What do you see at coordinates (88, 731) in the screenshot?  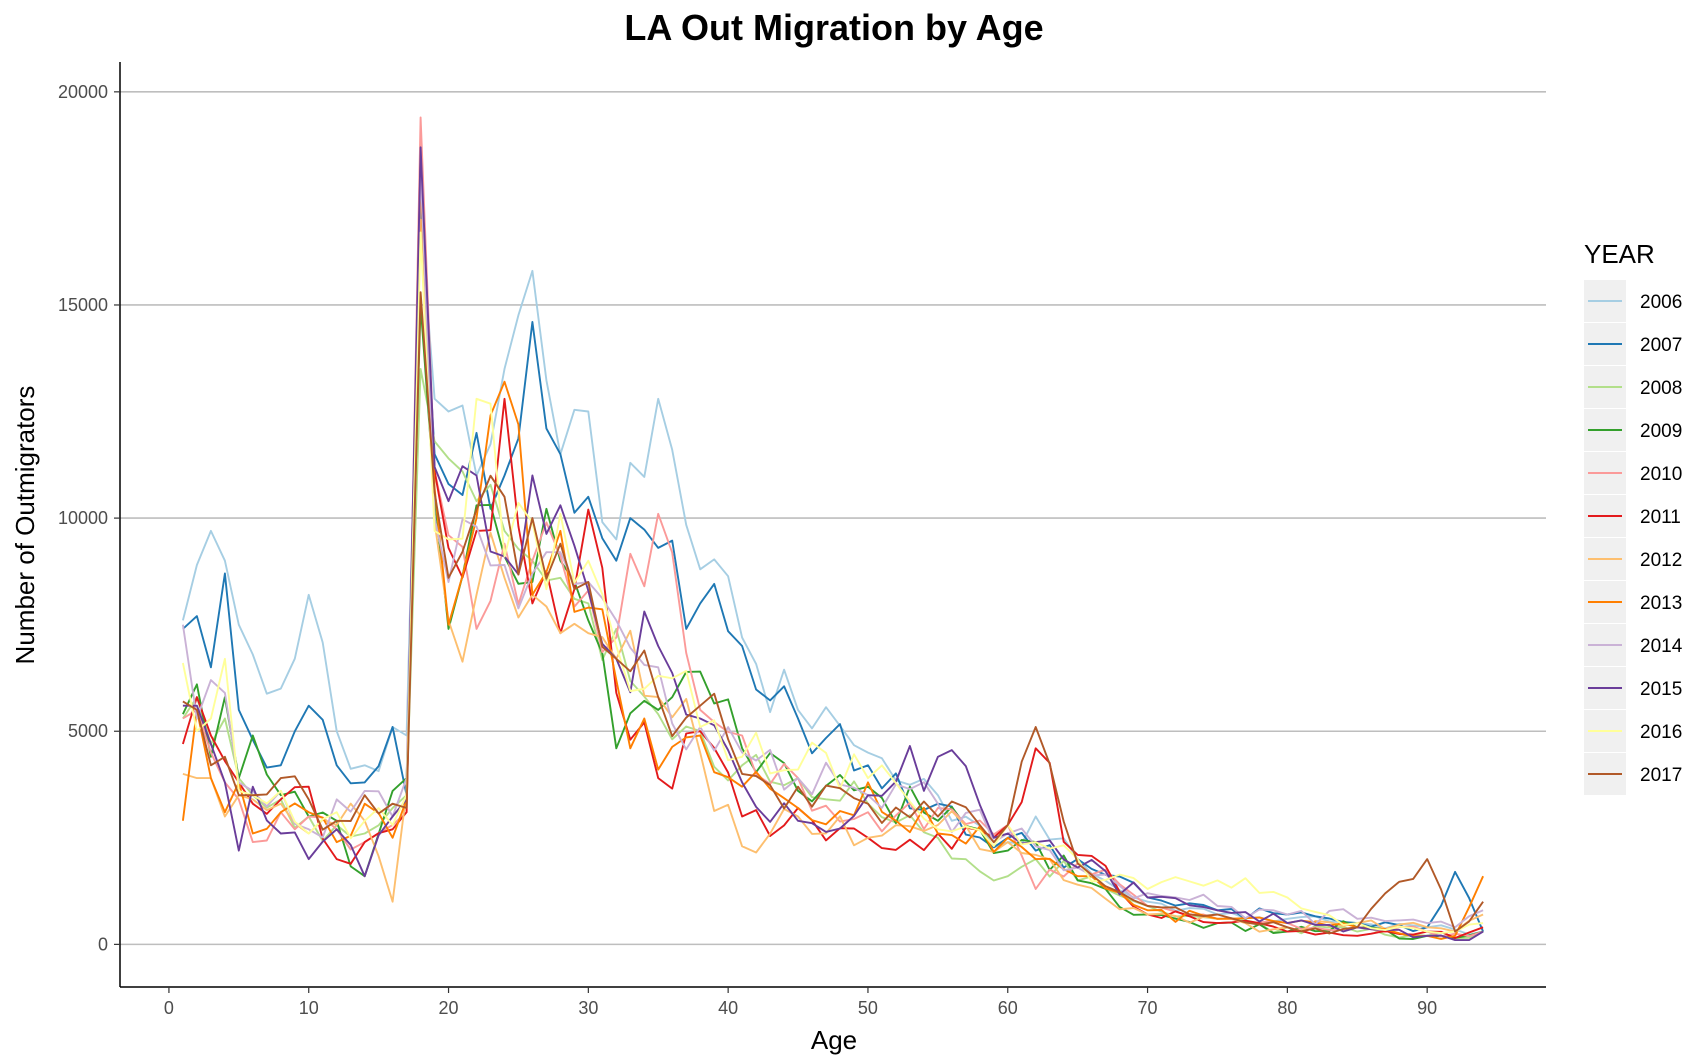 I see `y-tick-label: 5000` at bounding box center [88, 731].